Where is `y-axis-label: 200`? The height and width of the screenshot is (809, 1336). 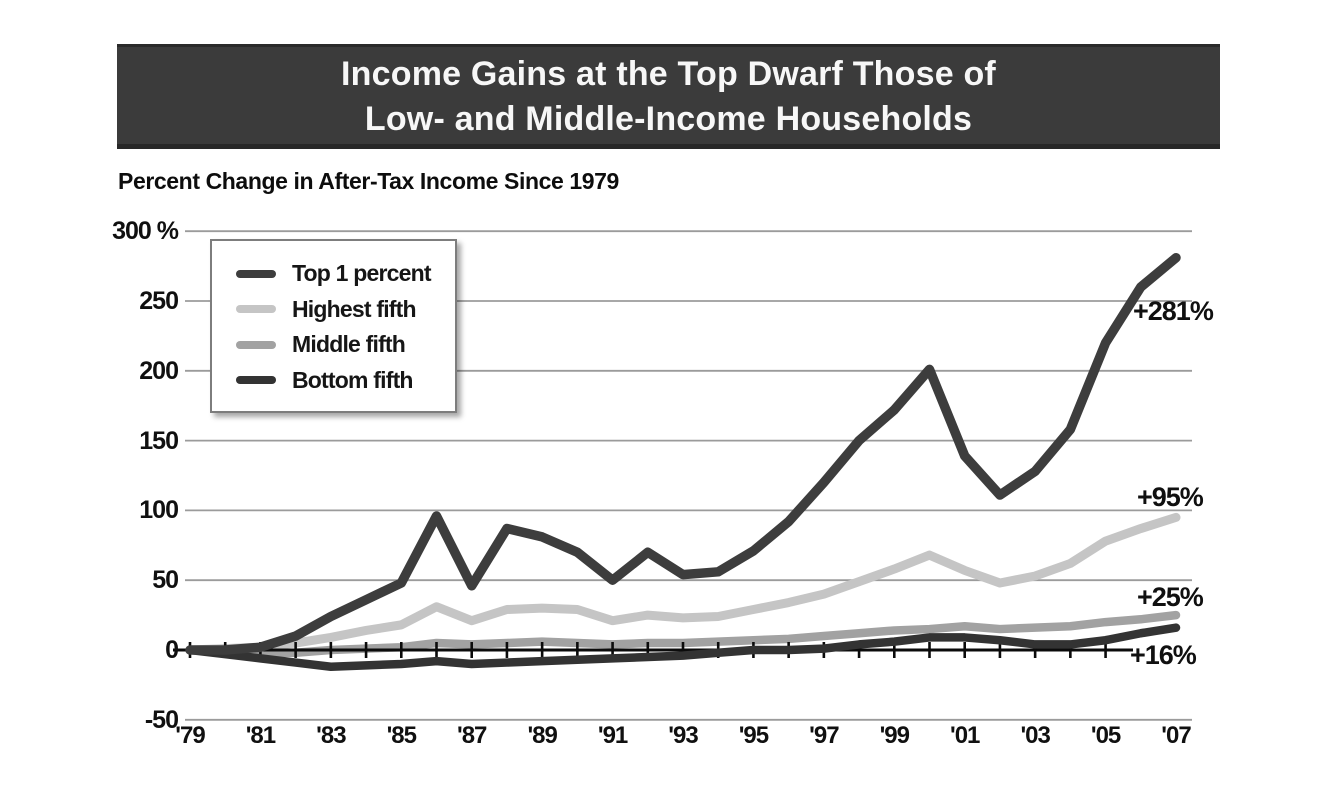 y-axis-label: 200 is located at coordinates (159, 370).